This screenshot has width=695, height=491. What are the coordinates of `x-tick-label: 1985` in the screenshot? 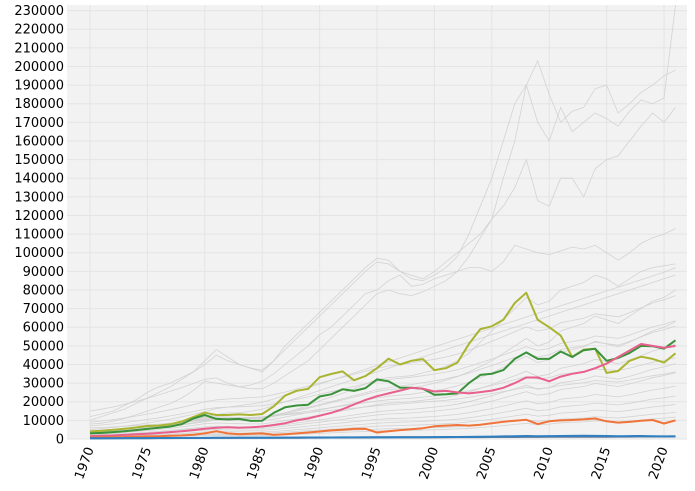 It's located at (257, 463).